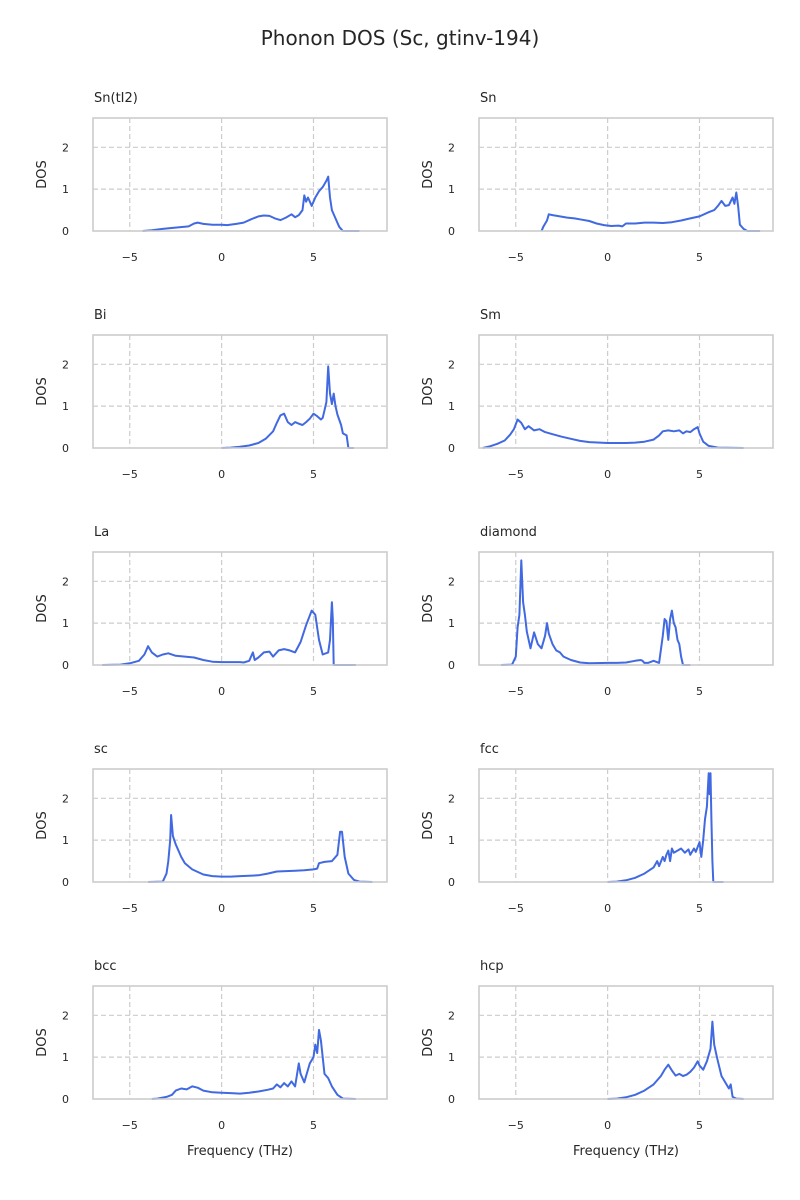 This screenshot has height=1200, width=800. I want to click on panel-sm: Sm −5 0 5 0 1 2 DOS, so click(597, 394).